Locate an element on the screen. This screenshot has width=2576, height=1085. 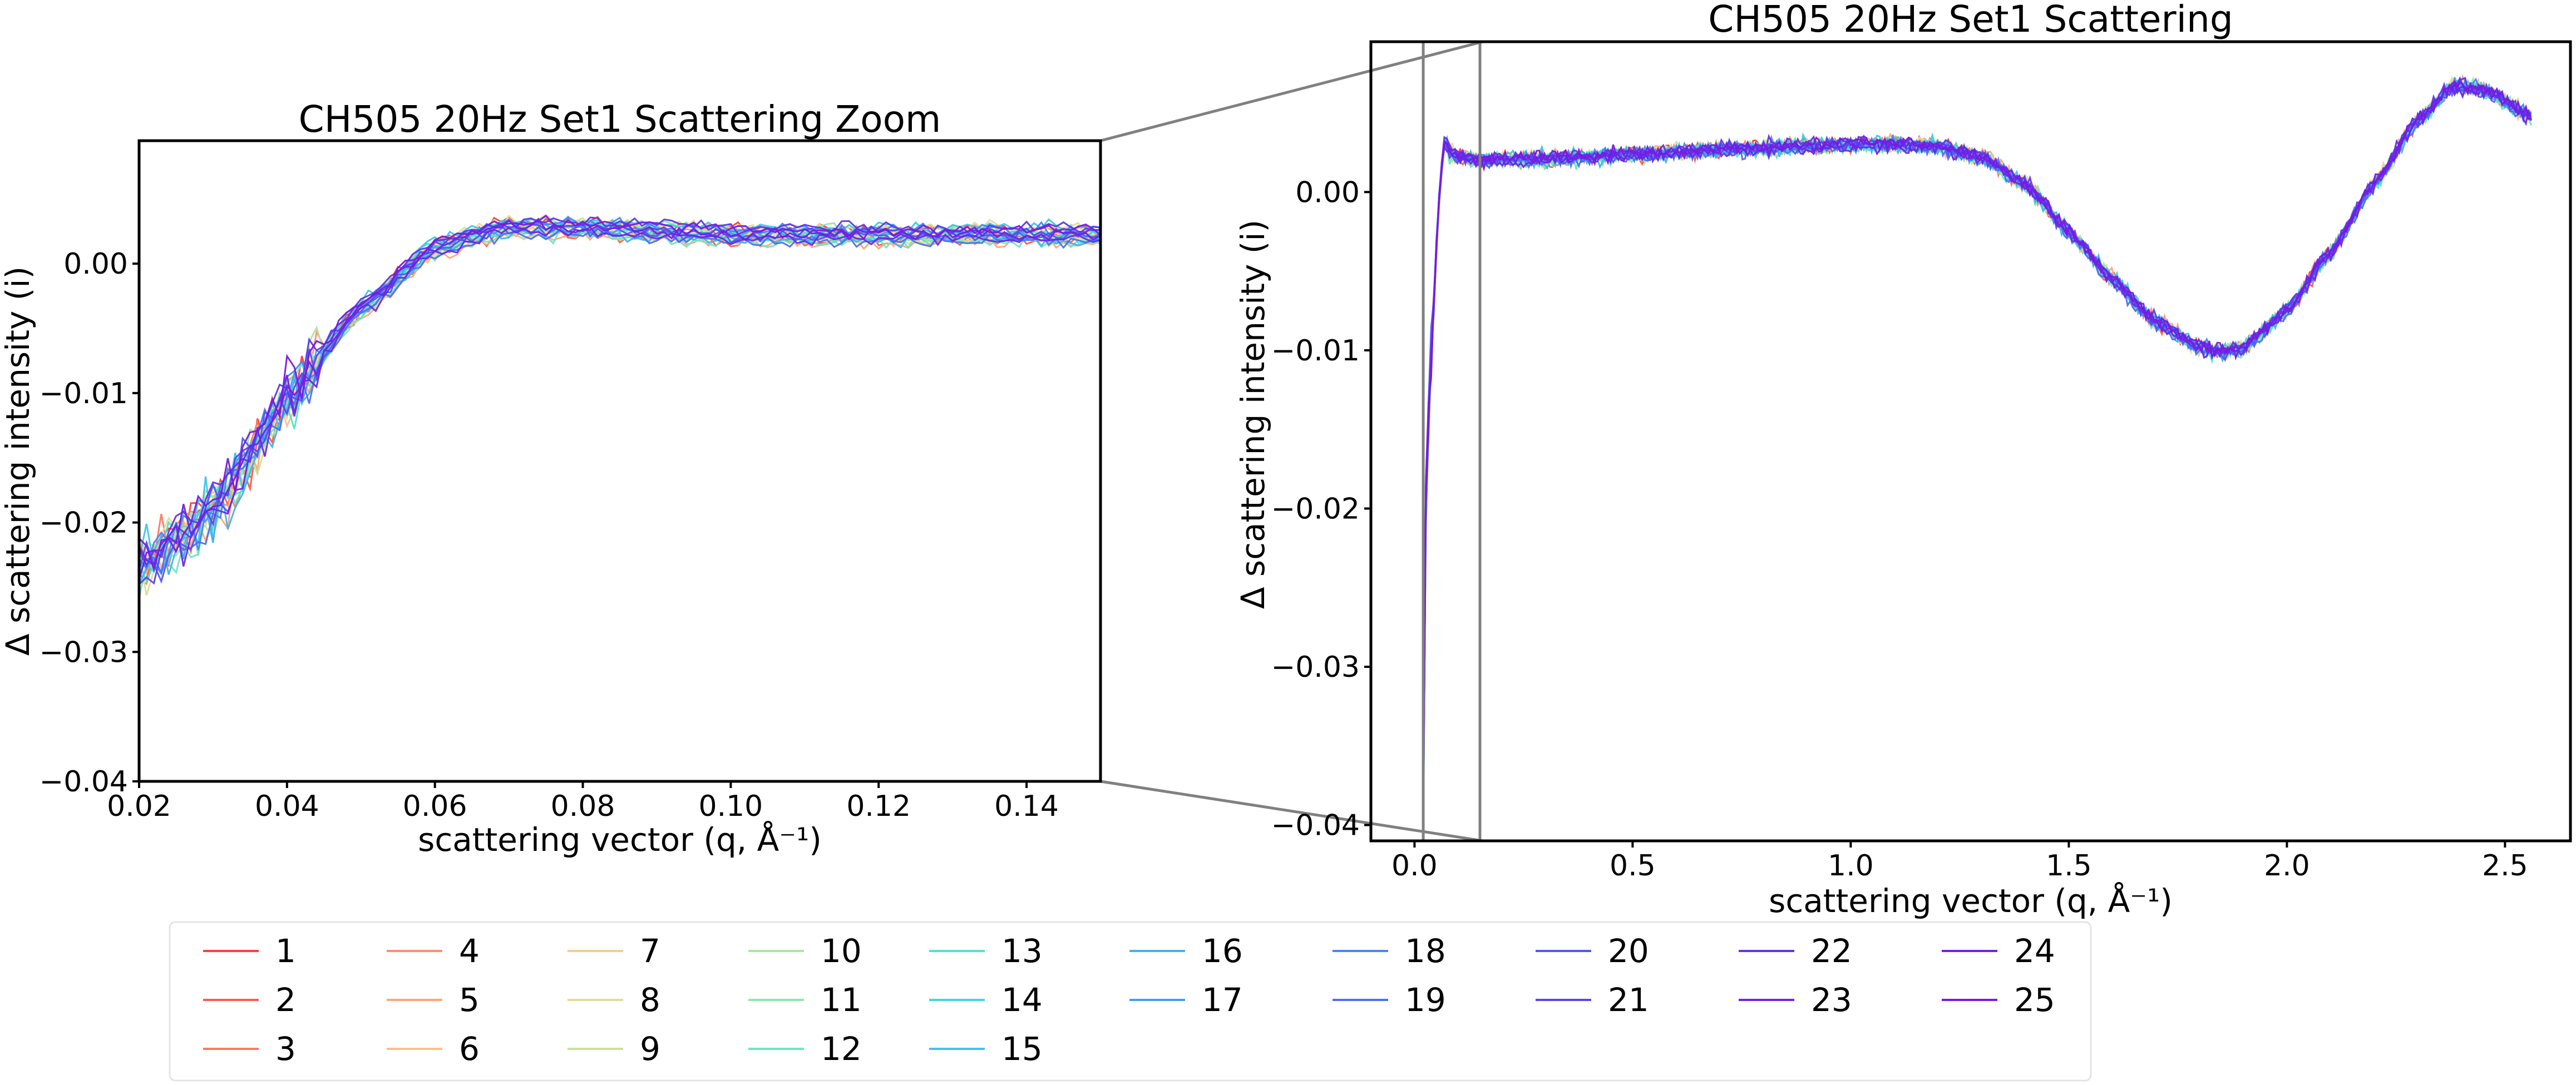
legend-frame is located at coordinates (1130, 1001).